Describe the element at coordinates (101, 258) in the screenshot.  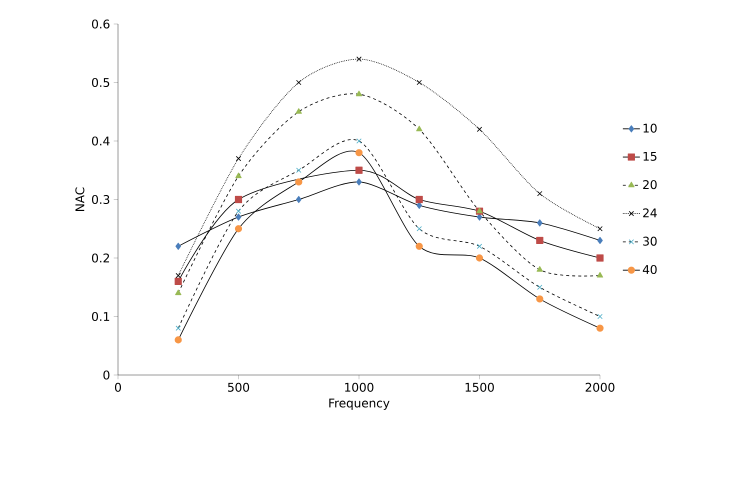
I see `y-tick-label: 0.2` at that location.